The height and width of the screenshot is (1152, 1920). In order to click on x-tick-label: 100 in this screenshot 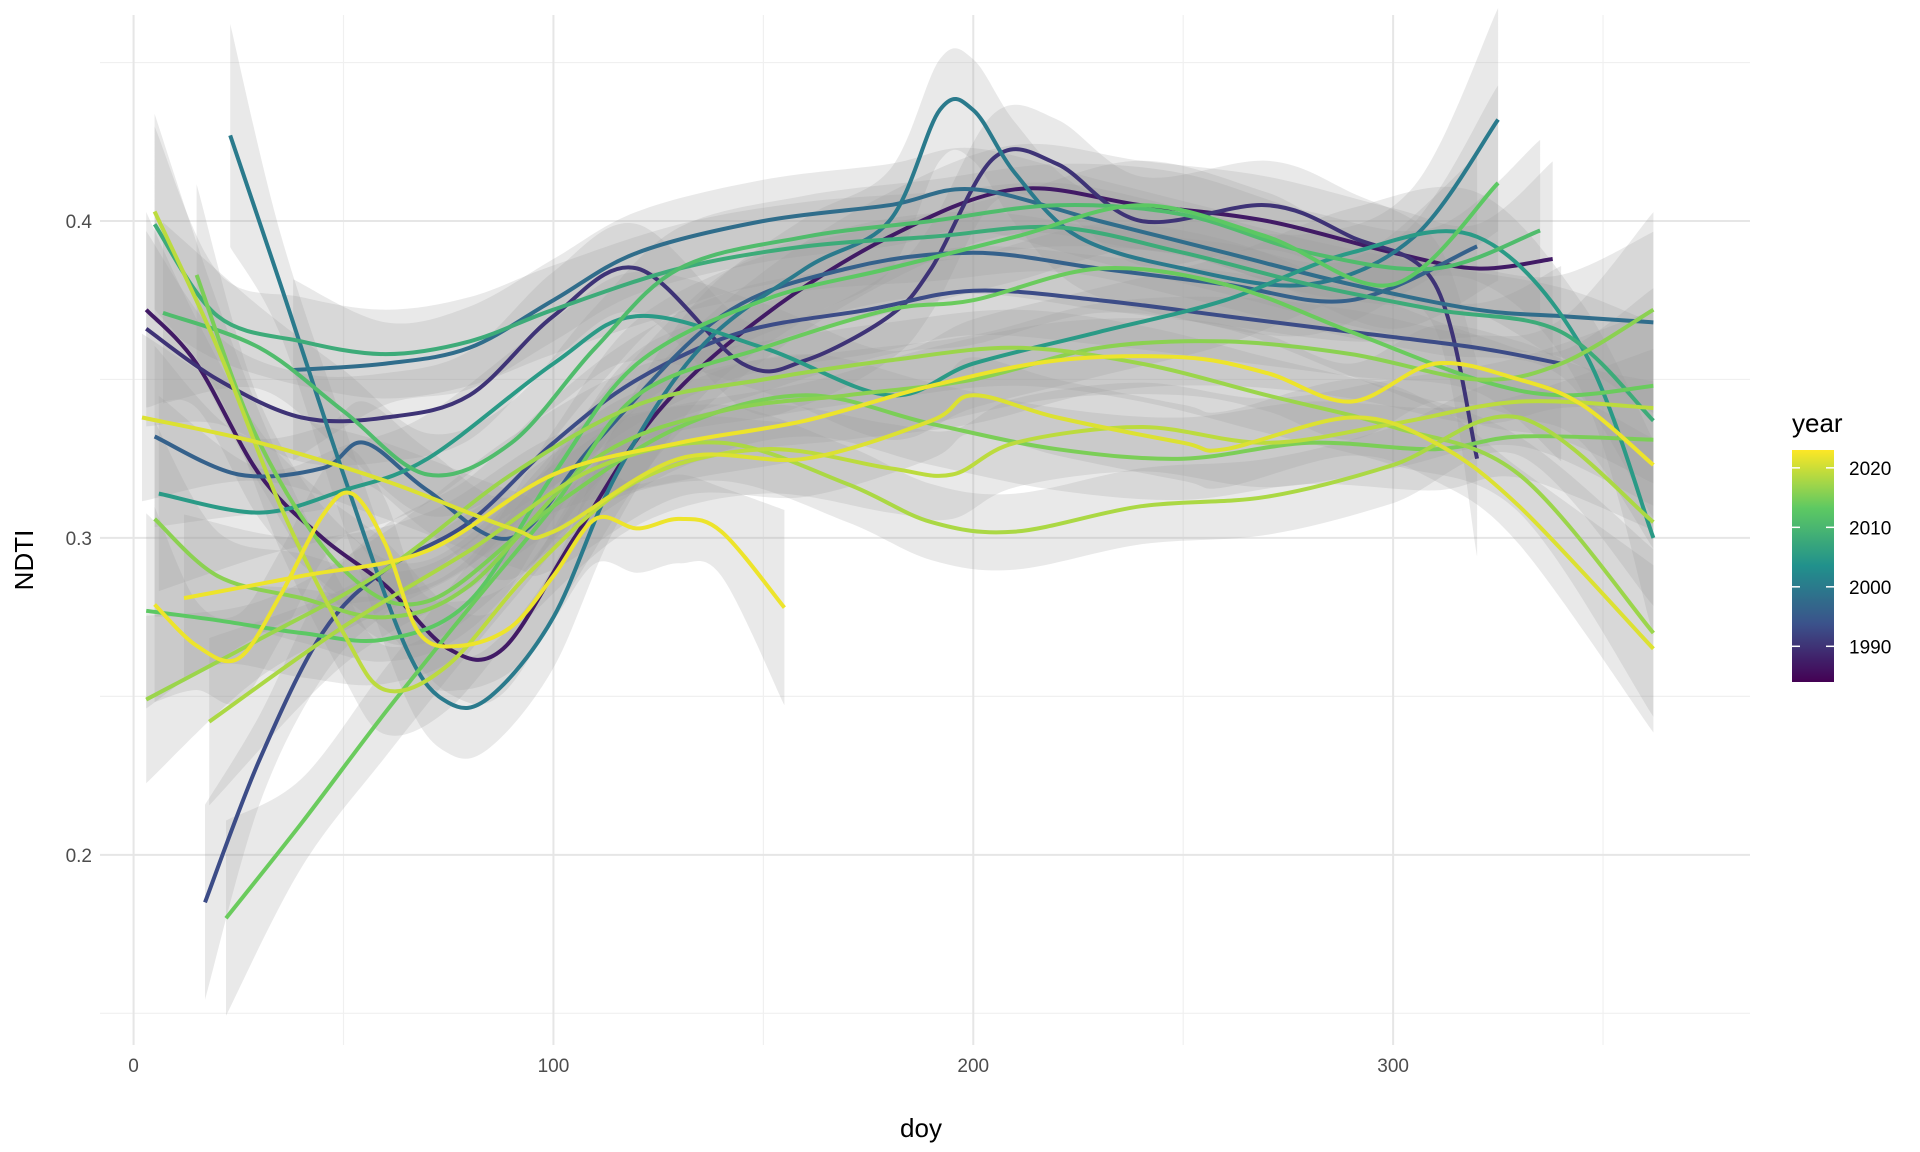, I will do `click(554, 1066)`.